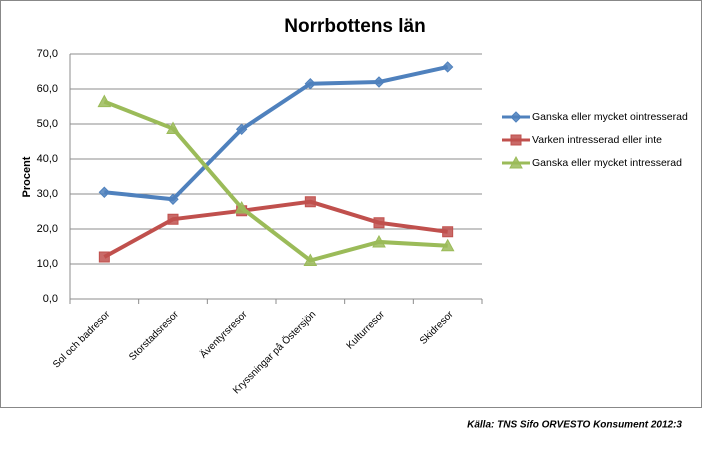 The image size is (703, 453). Describe the element at coordinates (574, 425) in the screenshot. I see `source-note: Källa: TNS Sifo ORVESTO Konsument 2012:3` at that location.